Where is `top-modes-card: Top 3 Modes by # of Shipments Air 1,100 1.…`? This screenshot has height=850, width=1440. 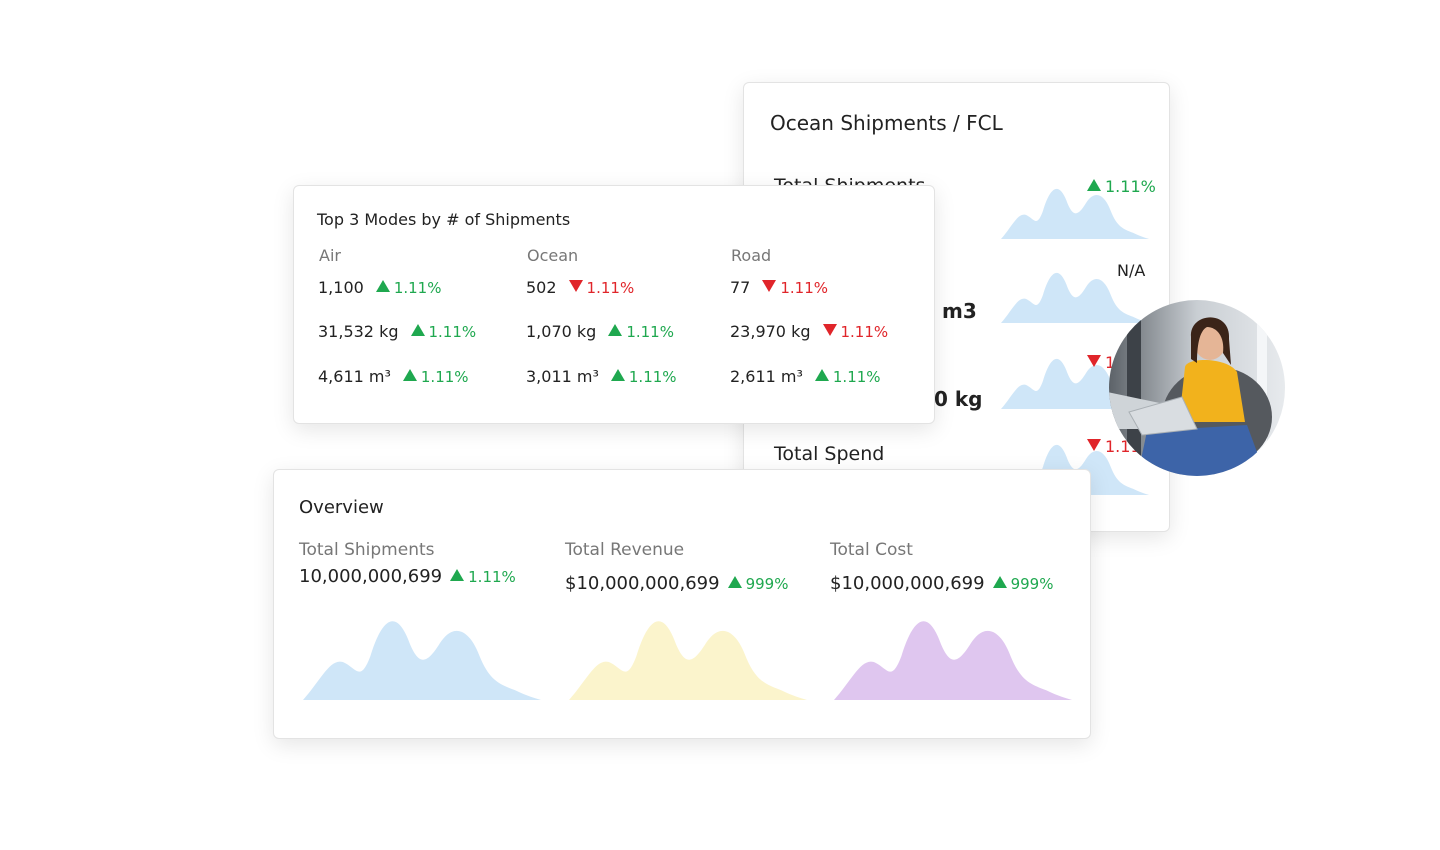
top-modes-card: Top 3 Modes by # of Shipments Air 1,100 1.… is located at coordinates (614, 304).